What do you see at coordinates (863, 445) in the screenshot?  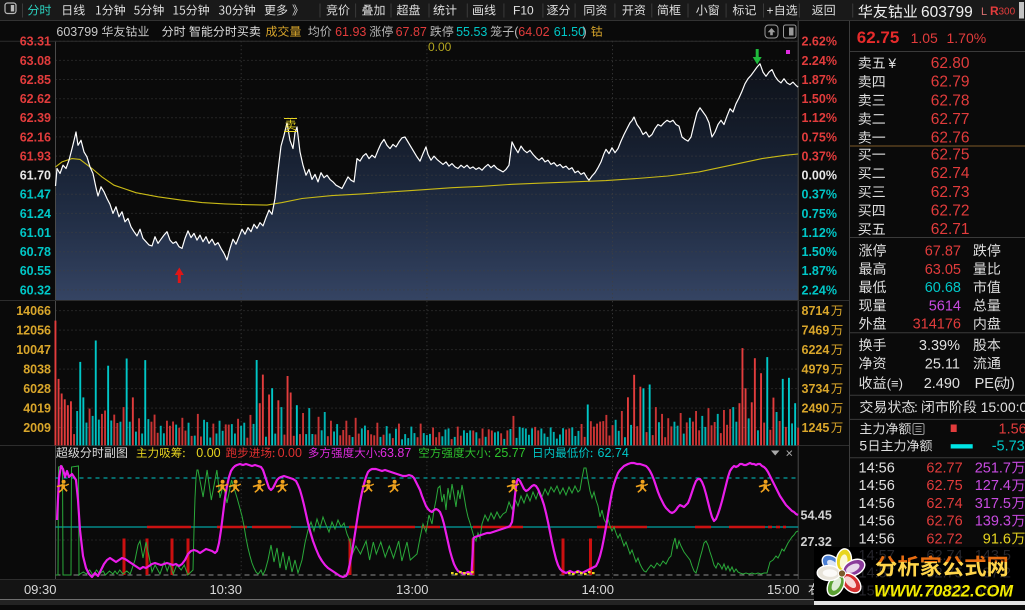 I see `svg-text: 5` at bounding box center [863, 445].